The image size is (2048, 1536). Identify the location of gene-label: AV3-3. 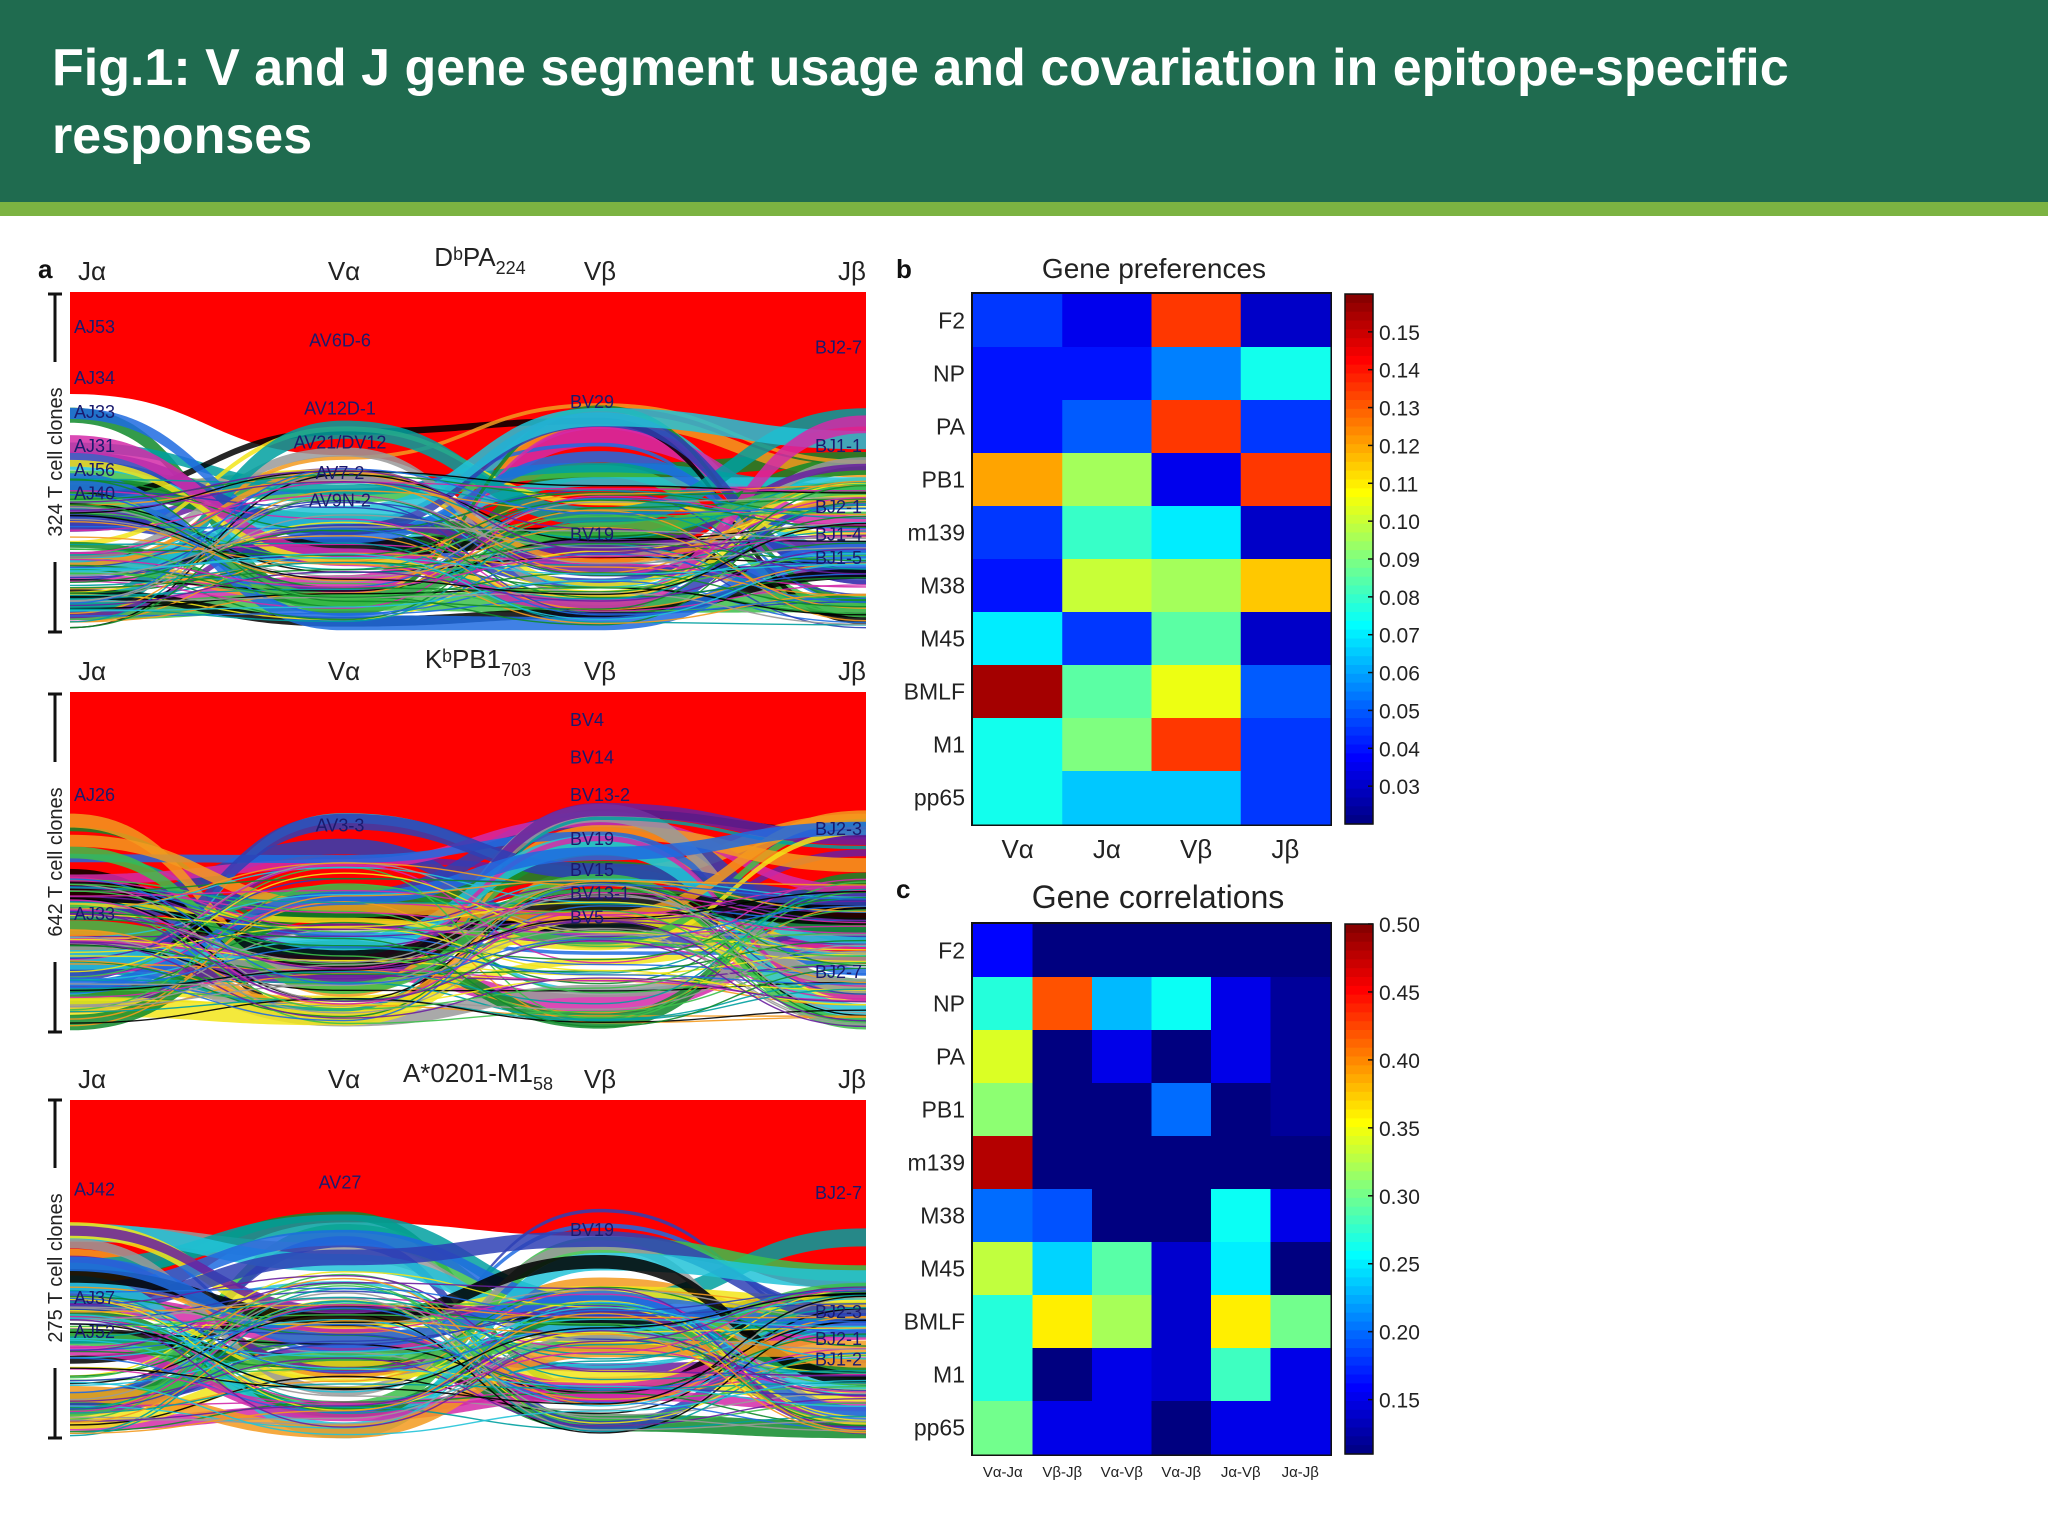
(340, 826).